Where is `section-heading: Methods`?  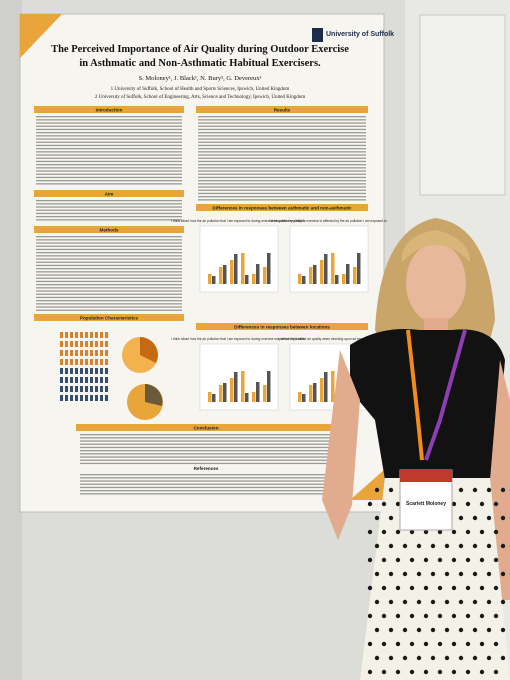 section-heading: Methods is located at coordinates (109, 230).